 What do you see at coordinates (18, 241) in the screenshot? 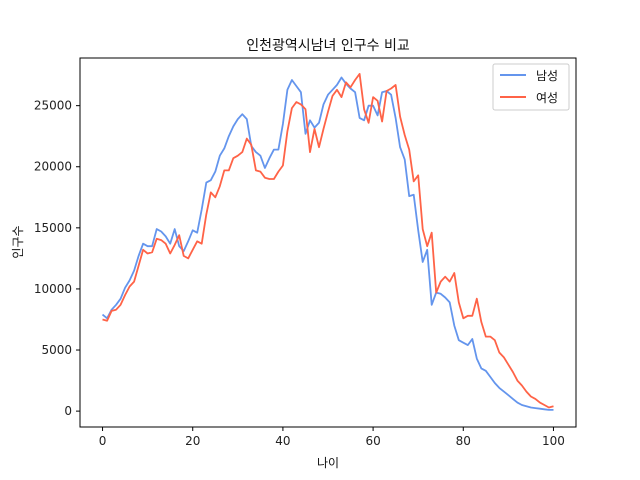
I see `y-axis-label: 인구수` at bounding box center [18, 241].